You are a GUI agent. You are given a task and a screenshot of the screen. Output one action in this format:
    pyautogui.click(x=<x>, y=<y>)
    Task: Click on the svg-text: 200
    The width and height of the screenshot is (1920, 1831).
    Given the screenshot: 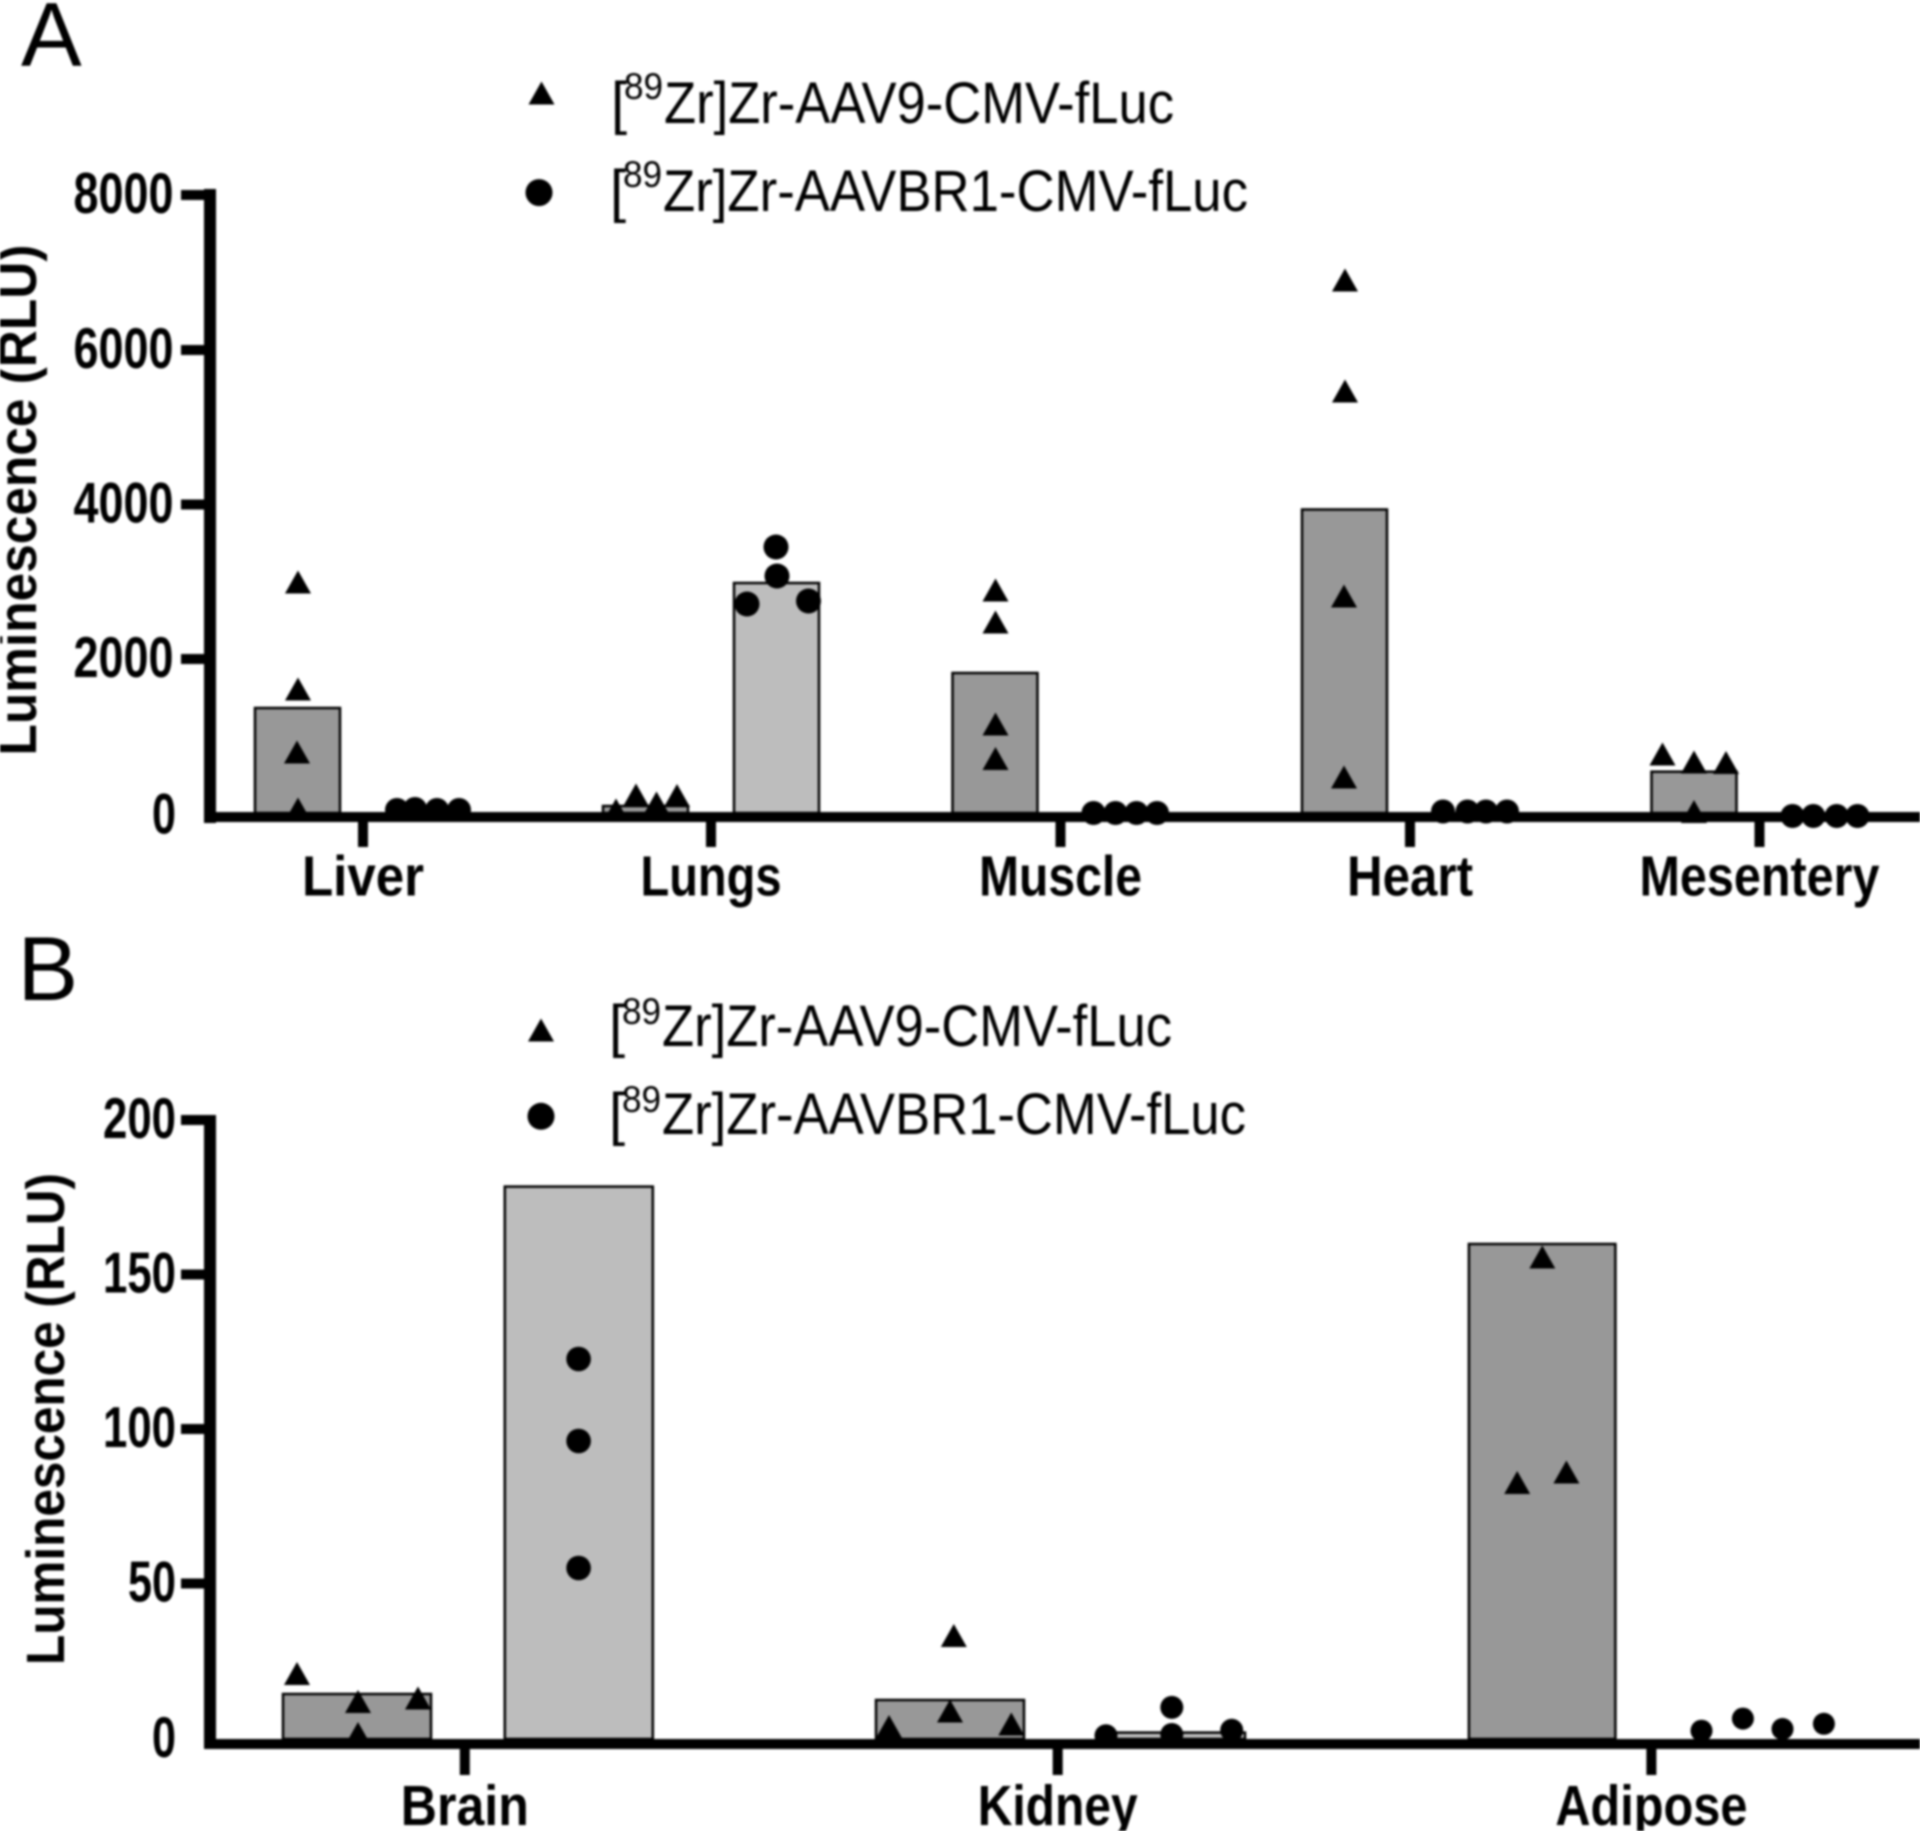 What is the action you would take?
    pyautogui.click(x=139, y=1119)
    